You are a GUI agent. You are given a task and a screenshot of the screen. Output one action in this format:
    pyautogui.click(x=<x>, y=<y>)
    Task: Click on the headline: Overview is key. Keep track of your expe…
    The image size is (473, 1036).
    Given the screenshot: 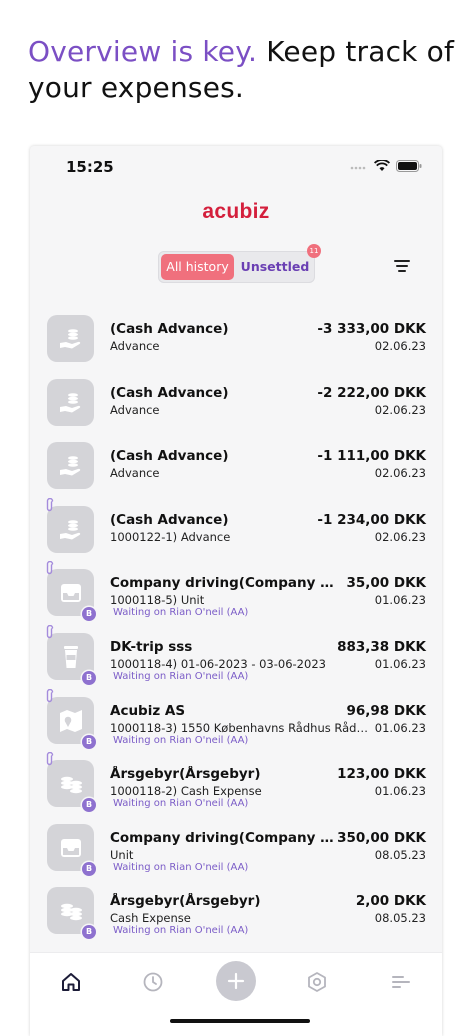 What is the action you would take?
    pyautogui.click(x=243, y=70)
    